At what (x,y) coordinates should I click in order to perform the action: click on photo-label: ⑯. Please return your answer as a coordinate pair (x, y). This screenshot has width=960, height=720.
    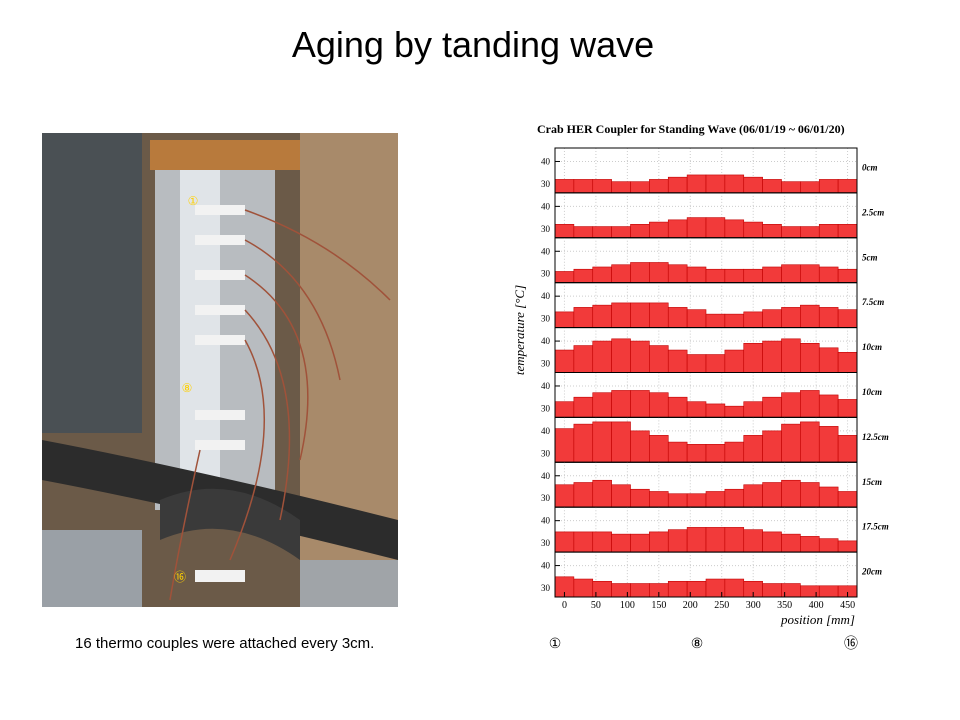
    Looking at the image, I should click on (180, 577).